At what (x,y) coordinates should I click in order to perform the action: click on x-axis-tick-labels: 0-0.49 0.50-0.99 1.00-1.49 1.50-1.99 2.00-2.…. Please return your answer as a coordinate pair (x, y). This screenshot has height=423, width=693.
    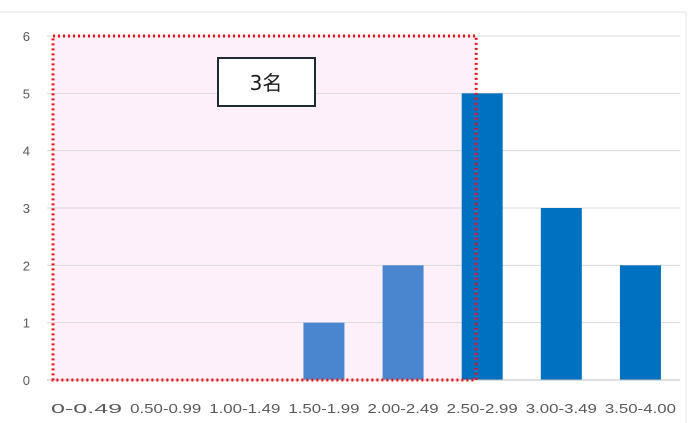
    Looking at the image, I should click on (363, 408).